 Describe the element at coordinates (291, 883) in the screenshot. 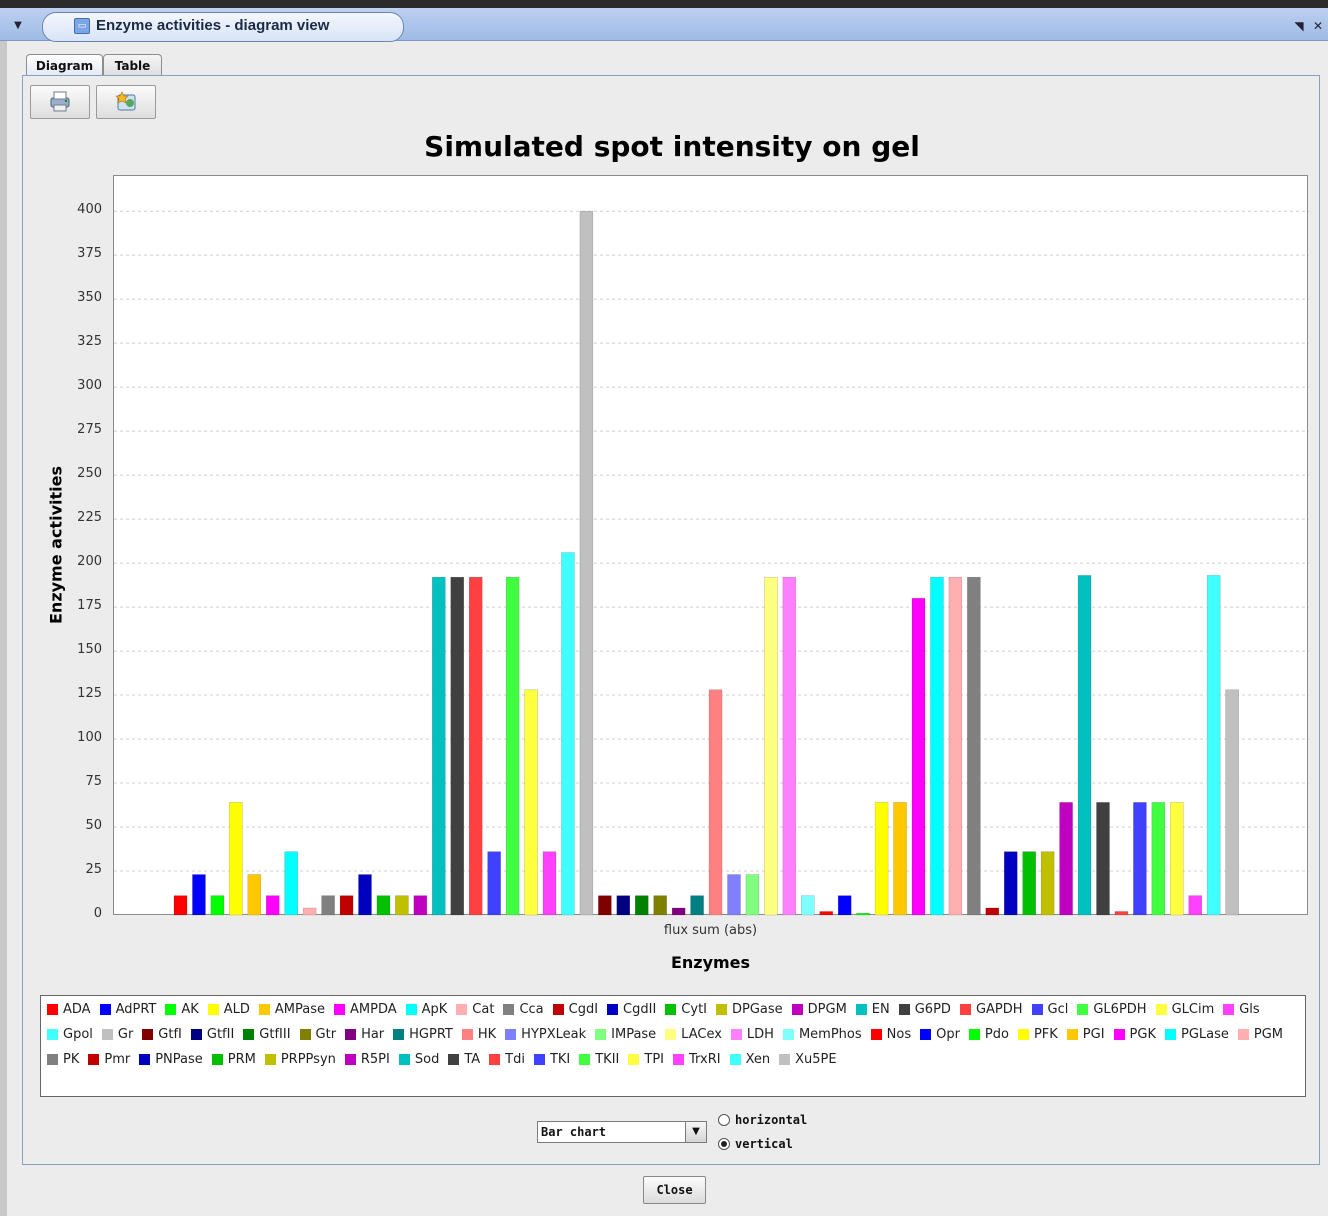

I see `bar-apk` at that location.